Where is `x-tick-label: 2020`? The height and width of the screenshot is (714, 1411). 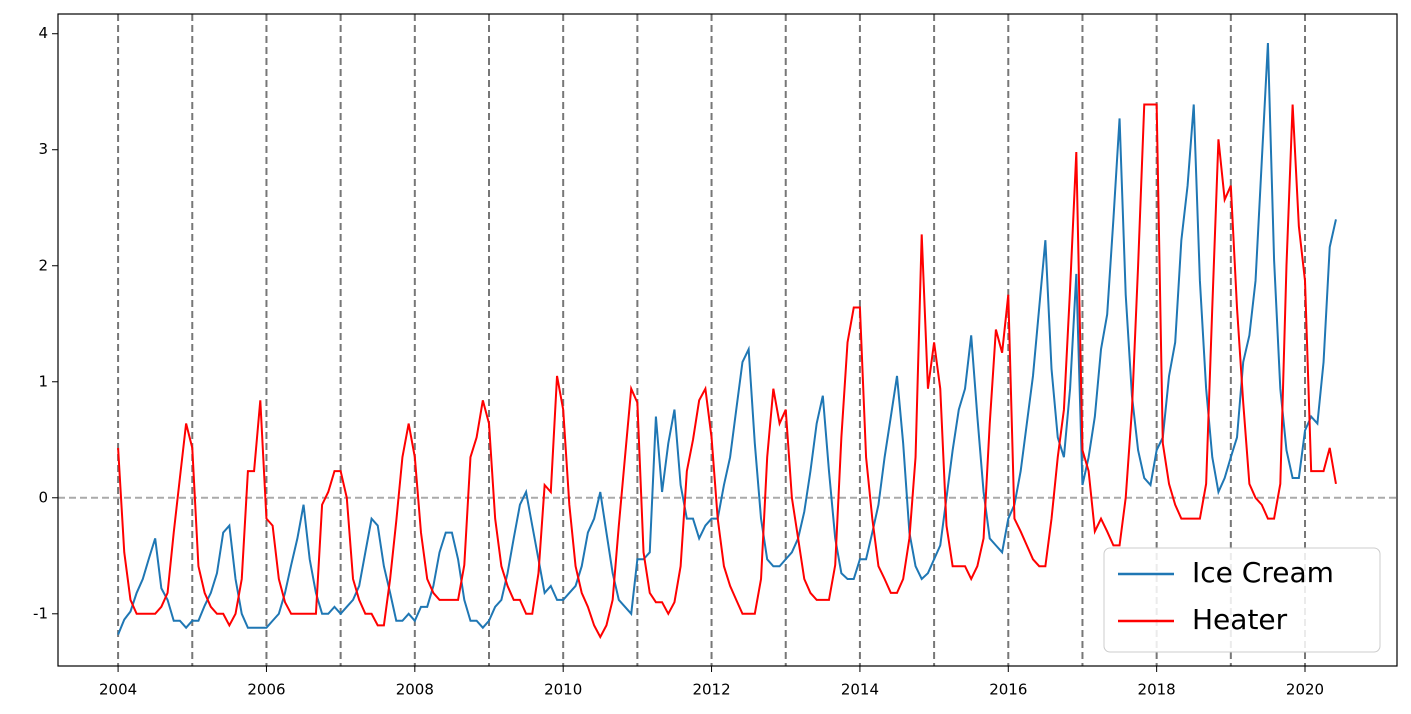
x-tick-label: 2020 is located at coordinates (1305, 690).